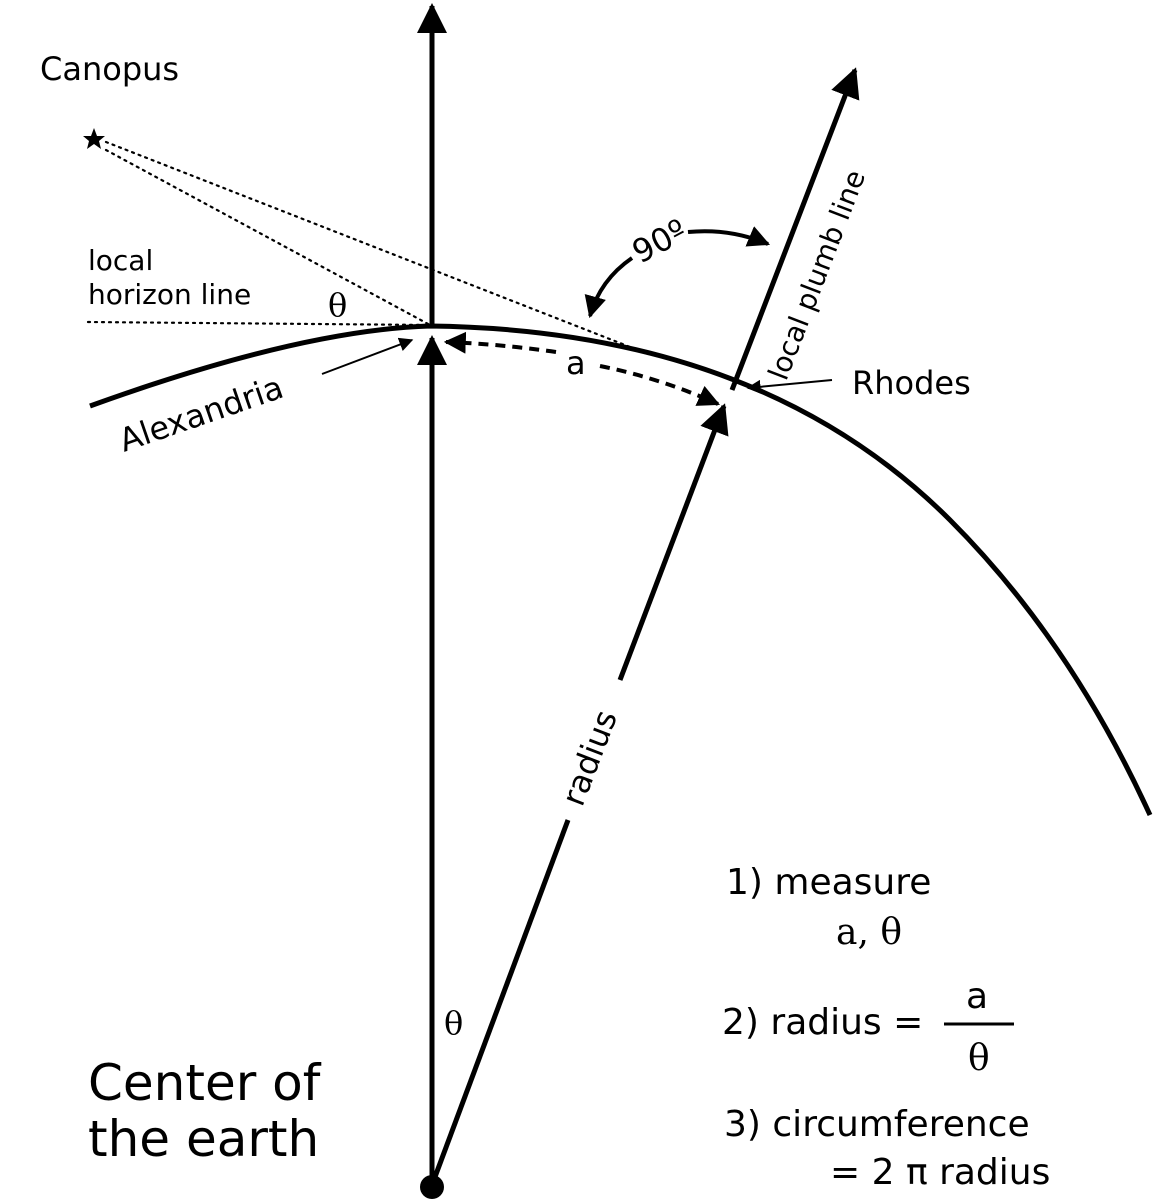 The width and height of the screenshot is (1154, 1200). What do you see at coordinates (201, 414) in the screenshot?
I see `alexandria-label: Alexandria` at bounding box center [201, 414].